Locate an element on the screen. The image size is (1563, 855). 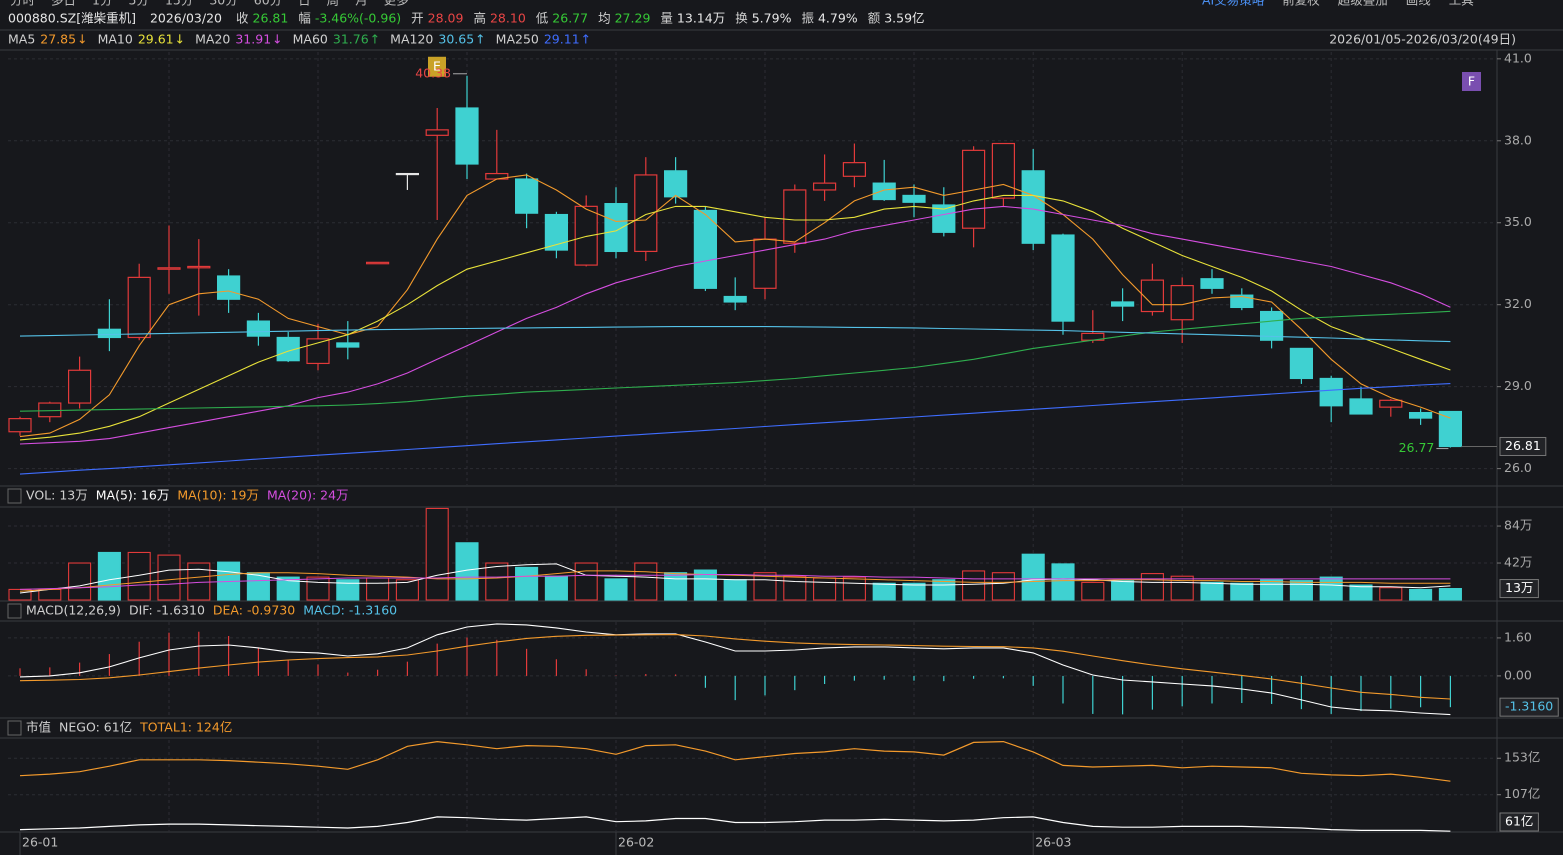
period-tab: 30分 is located at coordinates (223, 4).